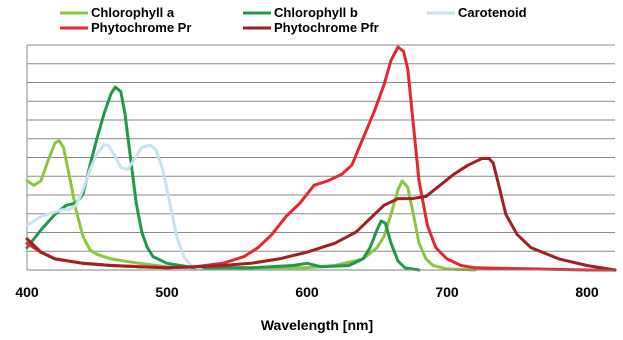  What do you see at coordinates (27, 292) in the screenshot?
I see `x-tick-label: 400` at bounding box center [27, 292].